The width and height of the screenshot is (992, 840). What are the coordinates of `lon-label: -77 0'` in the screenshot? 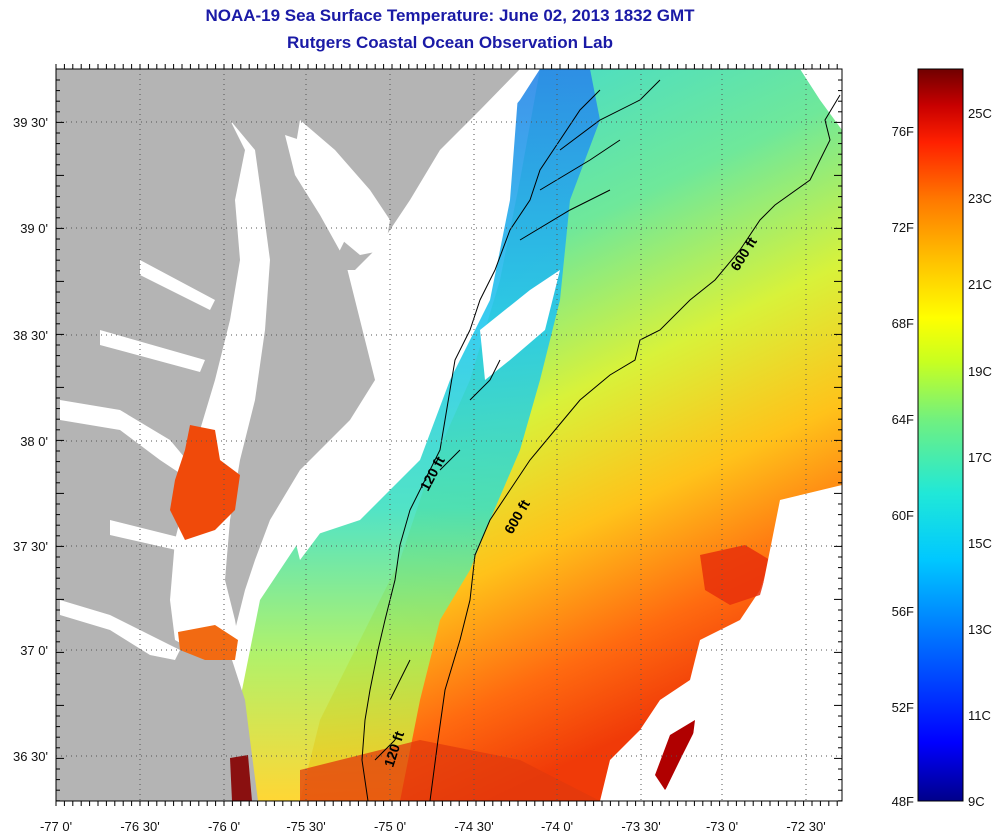 It's located at (56, 826).